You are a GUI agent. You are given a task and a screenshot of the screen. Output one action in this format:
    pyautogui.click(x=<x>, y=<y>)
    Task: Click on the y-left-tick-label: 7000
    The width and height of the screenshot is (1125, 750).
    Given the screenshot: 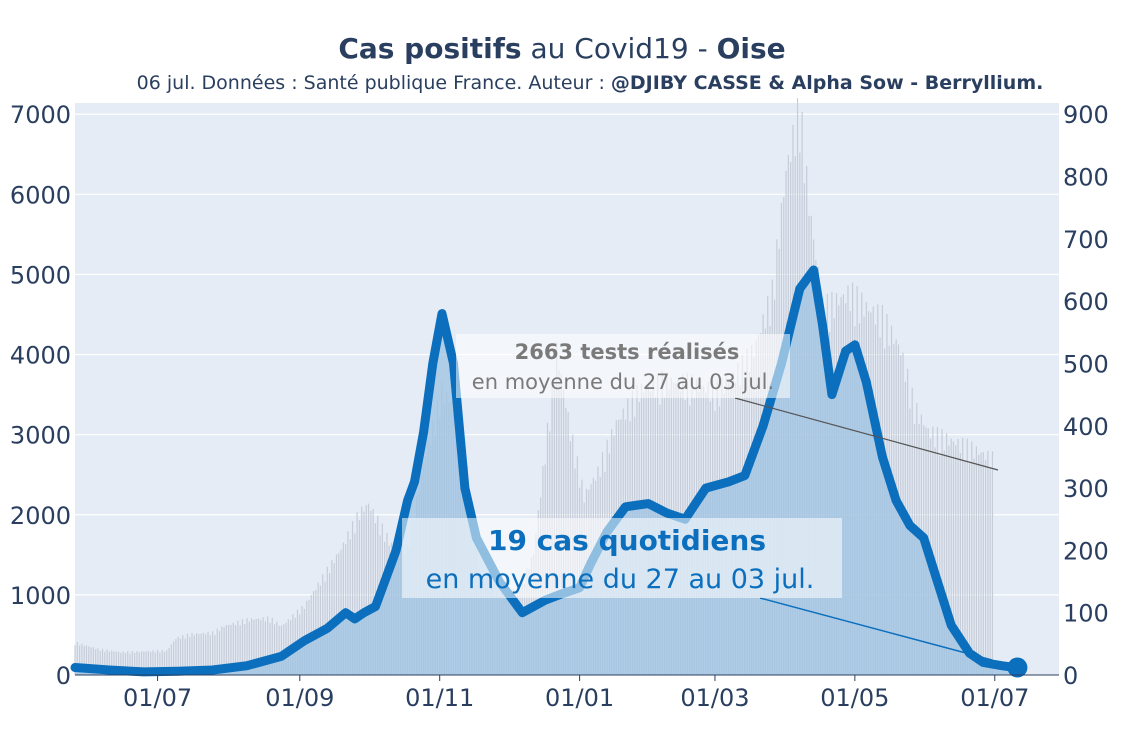 What is the action you would take?
    pyautogui.click(x=40, y=115)
    